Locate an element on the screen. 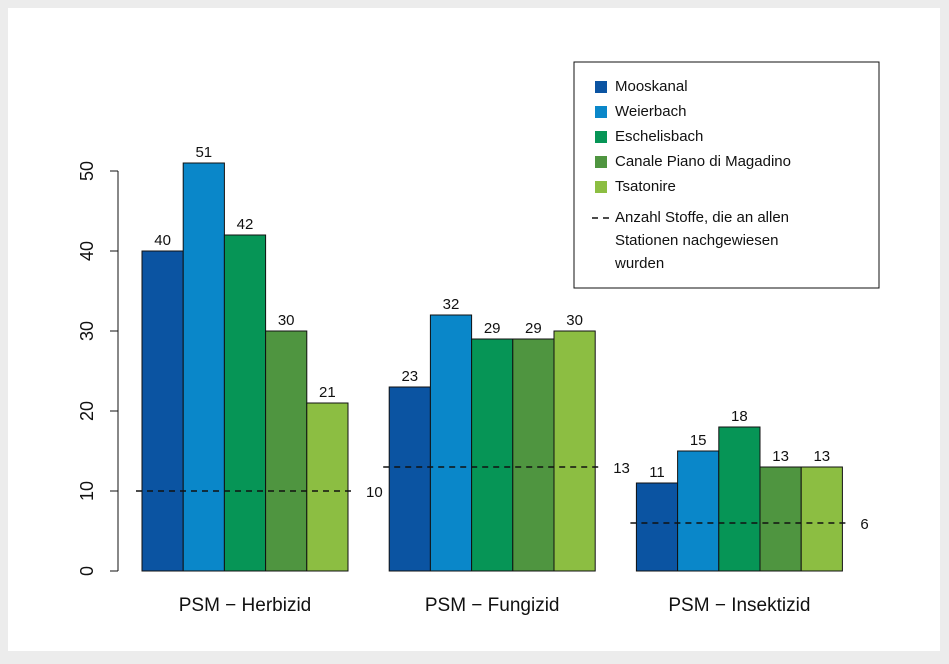 The width and height of the screenshot is (949, 664). legend-label: Anzahl Stoffe, die an allen is located at coordinates (702, 217).